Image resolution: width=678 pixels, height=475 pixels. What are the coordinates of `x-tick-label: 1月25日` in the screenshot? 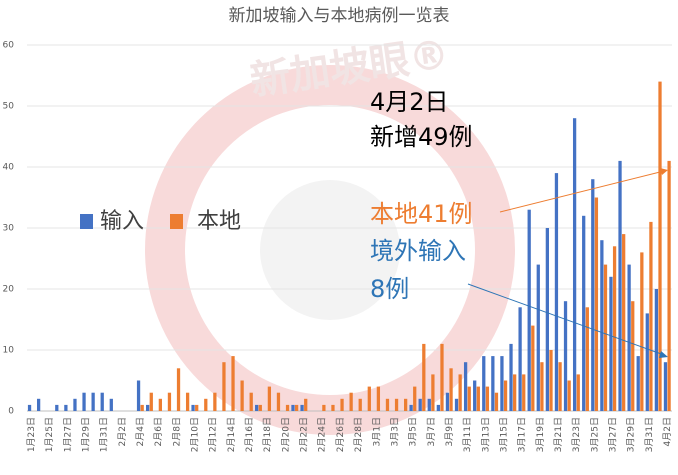 It's located at (49, 434).